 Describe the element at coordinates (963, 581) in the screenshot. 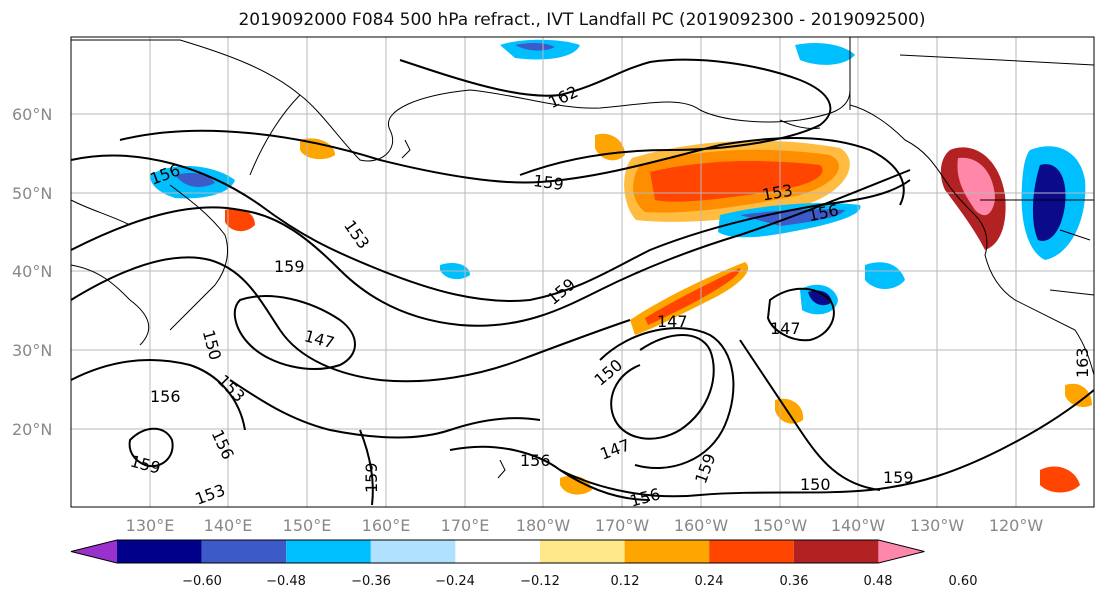

I see `colorbar-tick-label: 0.60` at that location.